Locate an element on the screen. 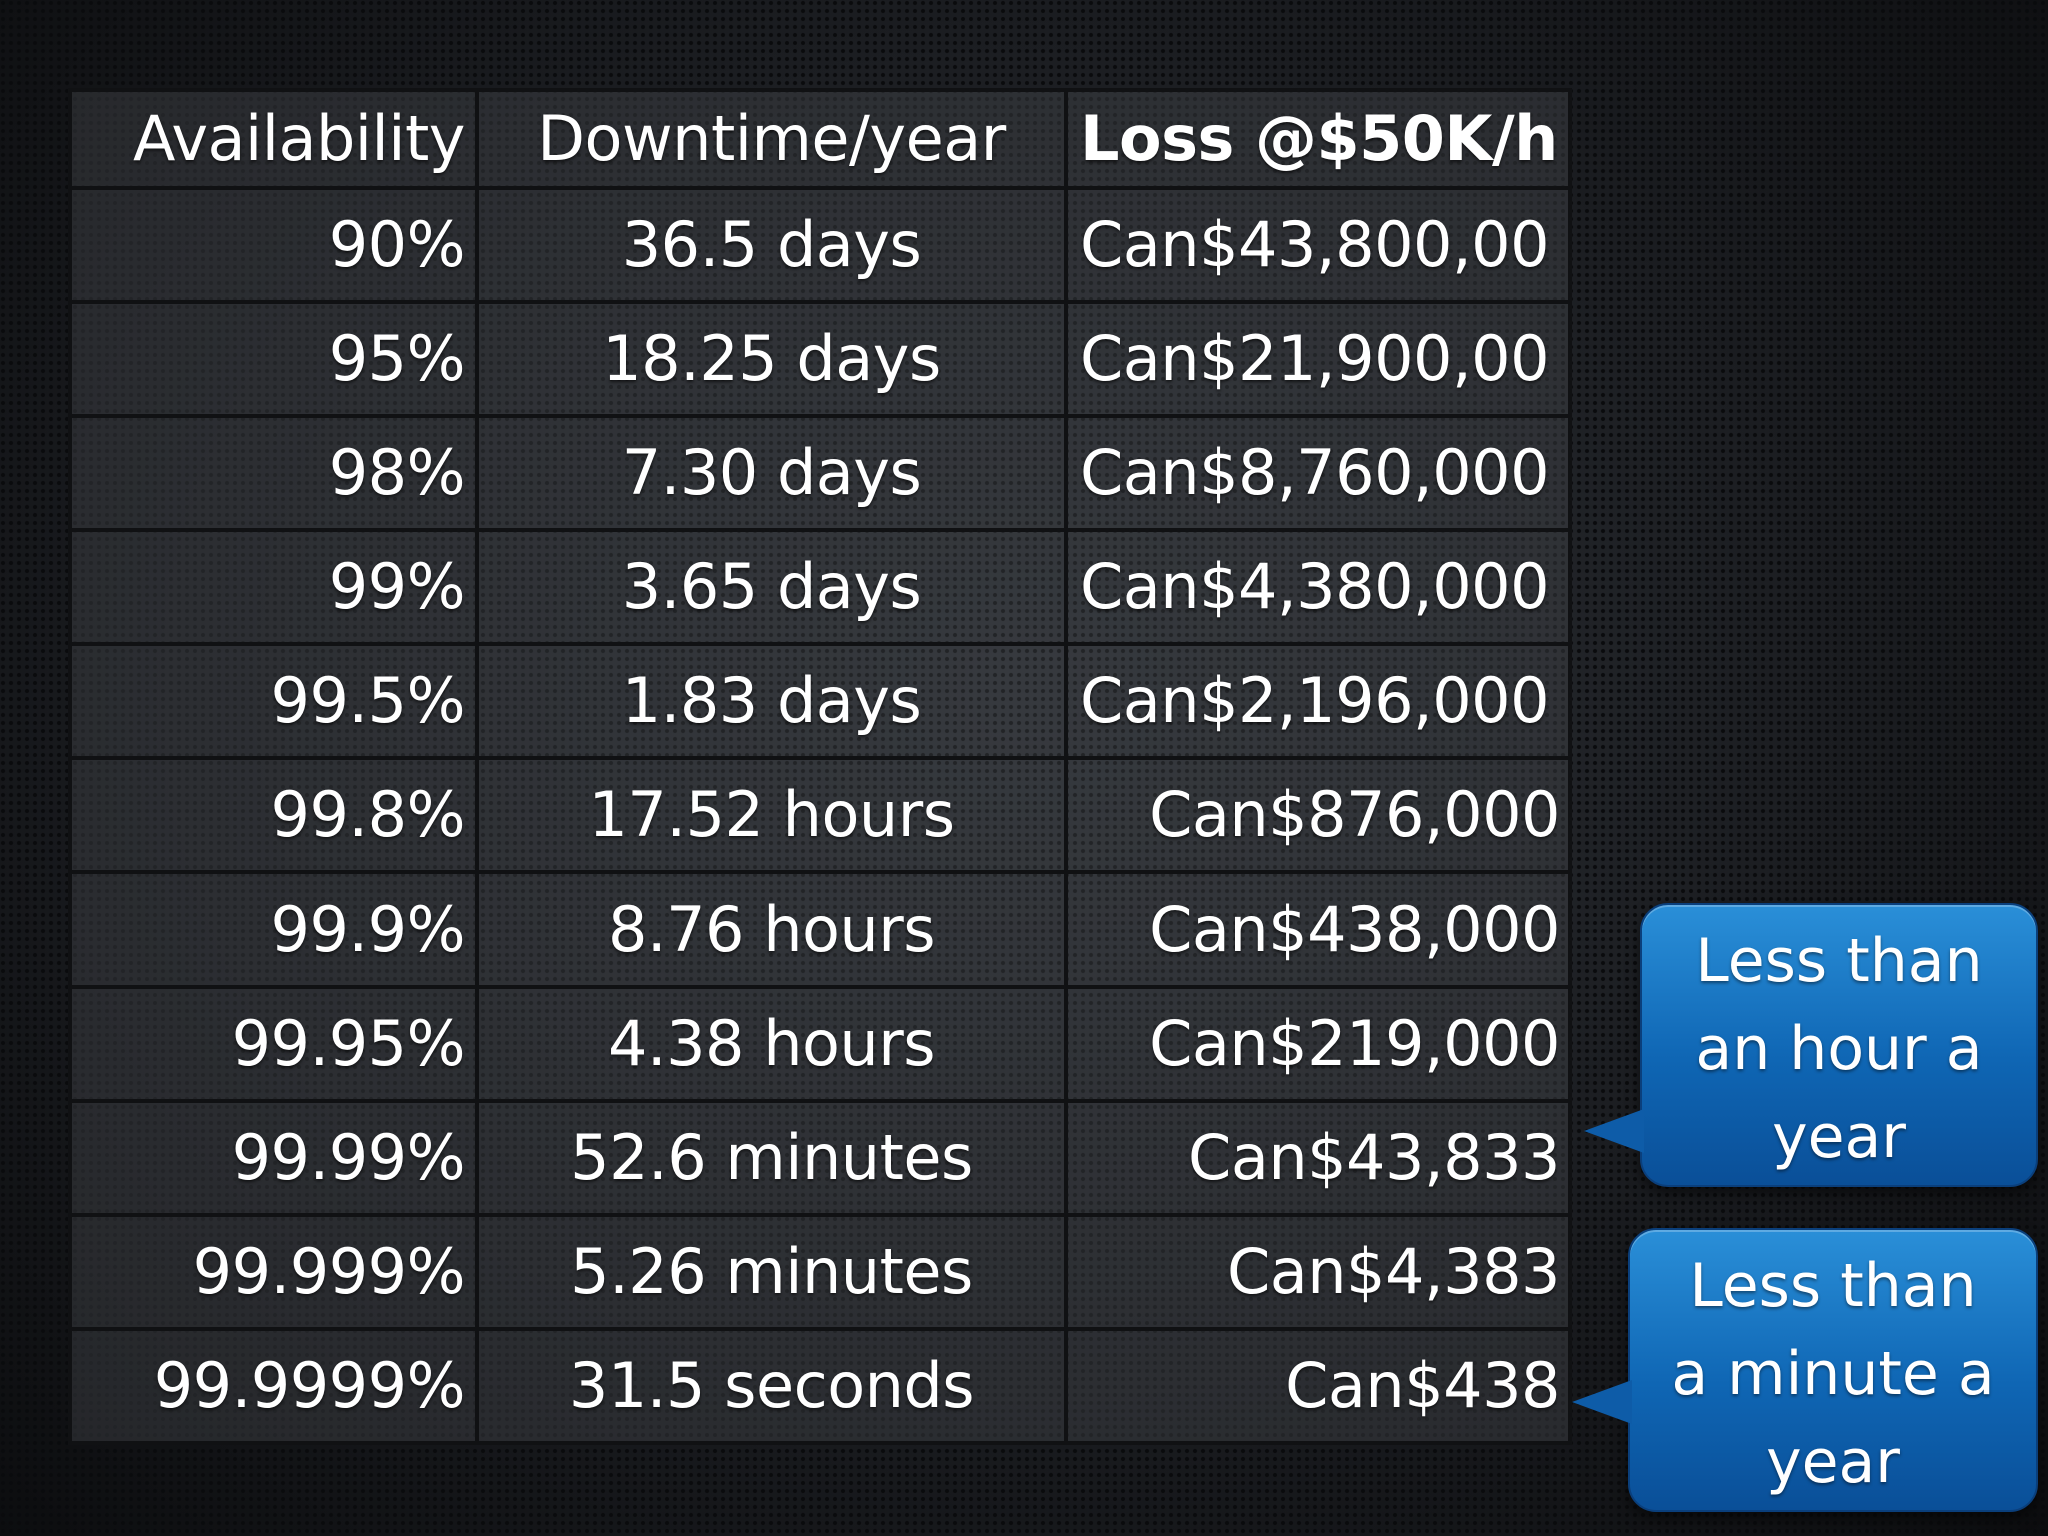 This screenshot has width=2048, height=1536. loss-cell: Can$438 is located at coordinates (1318, 1386).